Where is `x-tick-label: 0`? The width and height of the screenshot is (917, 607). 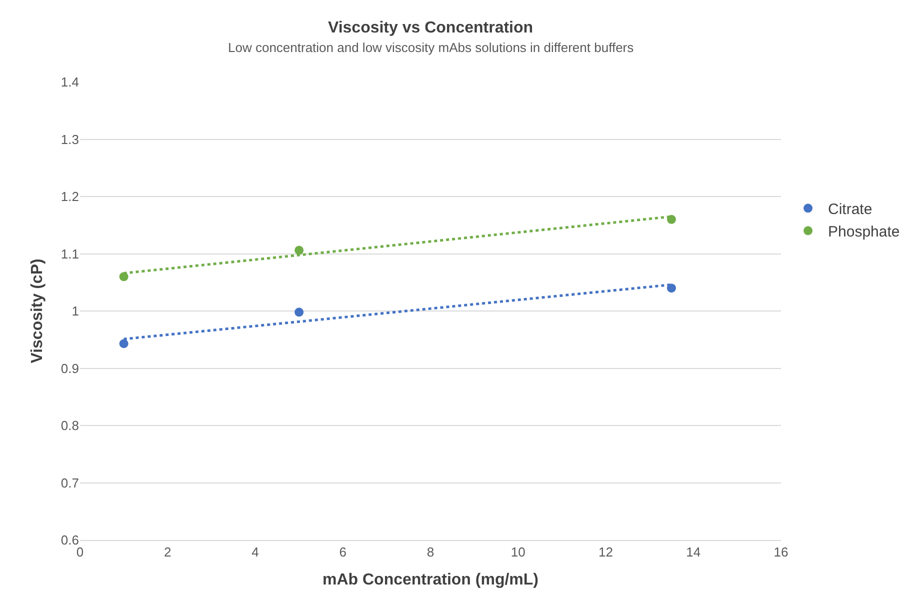 x-tick-label: 0 is located at coordinates (80, 552).